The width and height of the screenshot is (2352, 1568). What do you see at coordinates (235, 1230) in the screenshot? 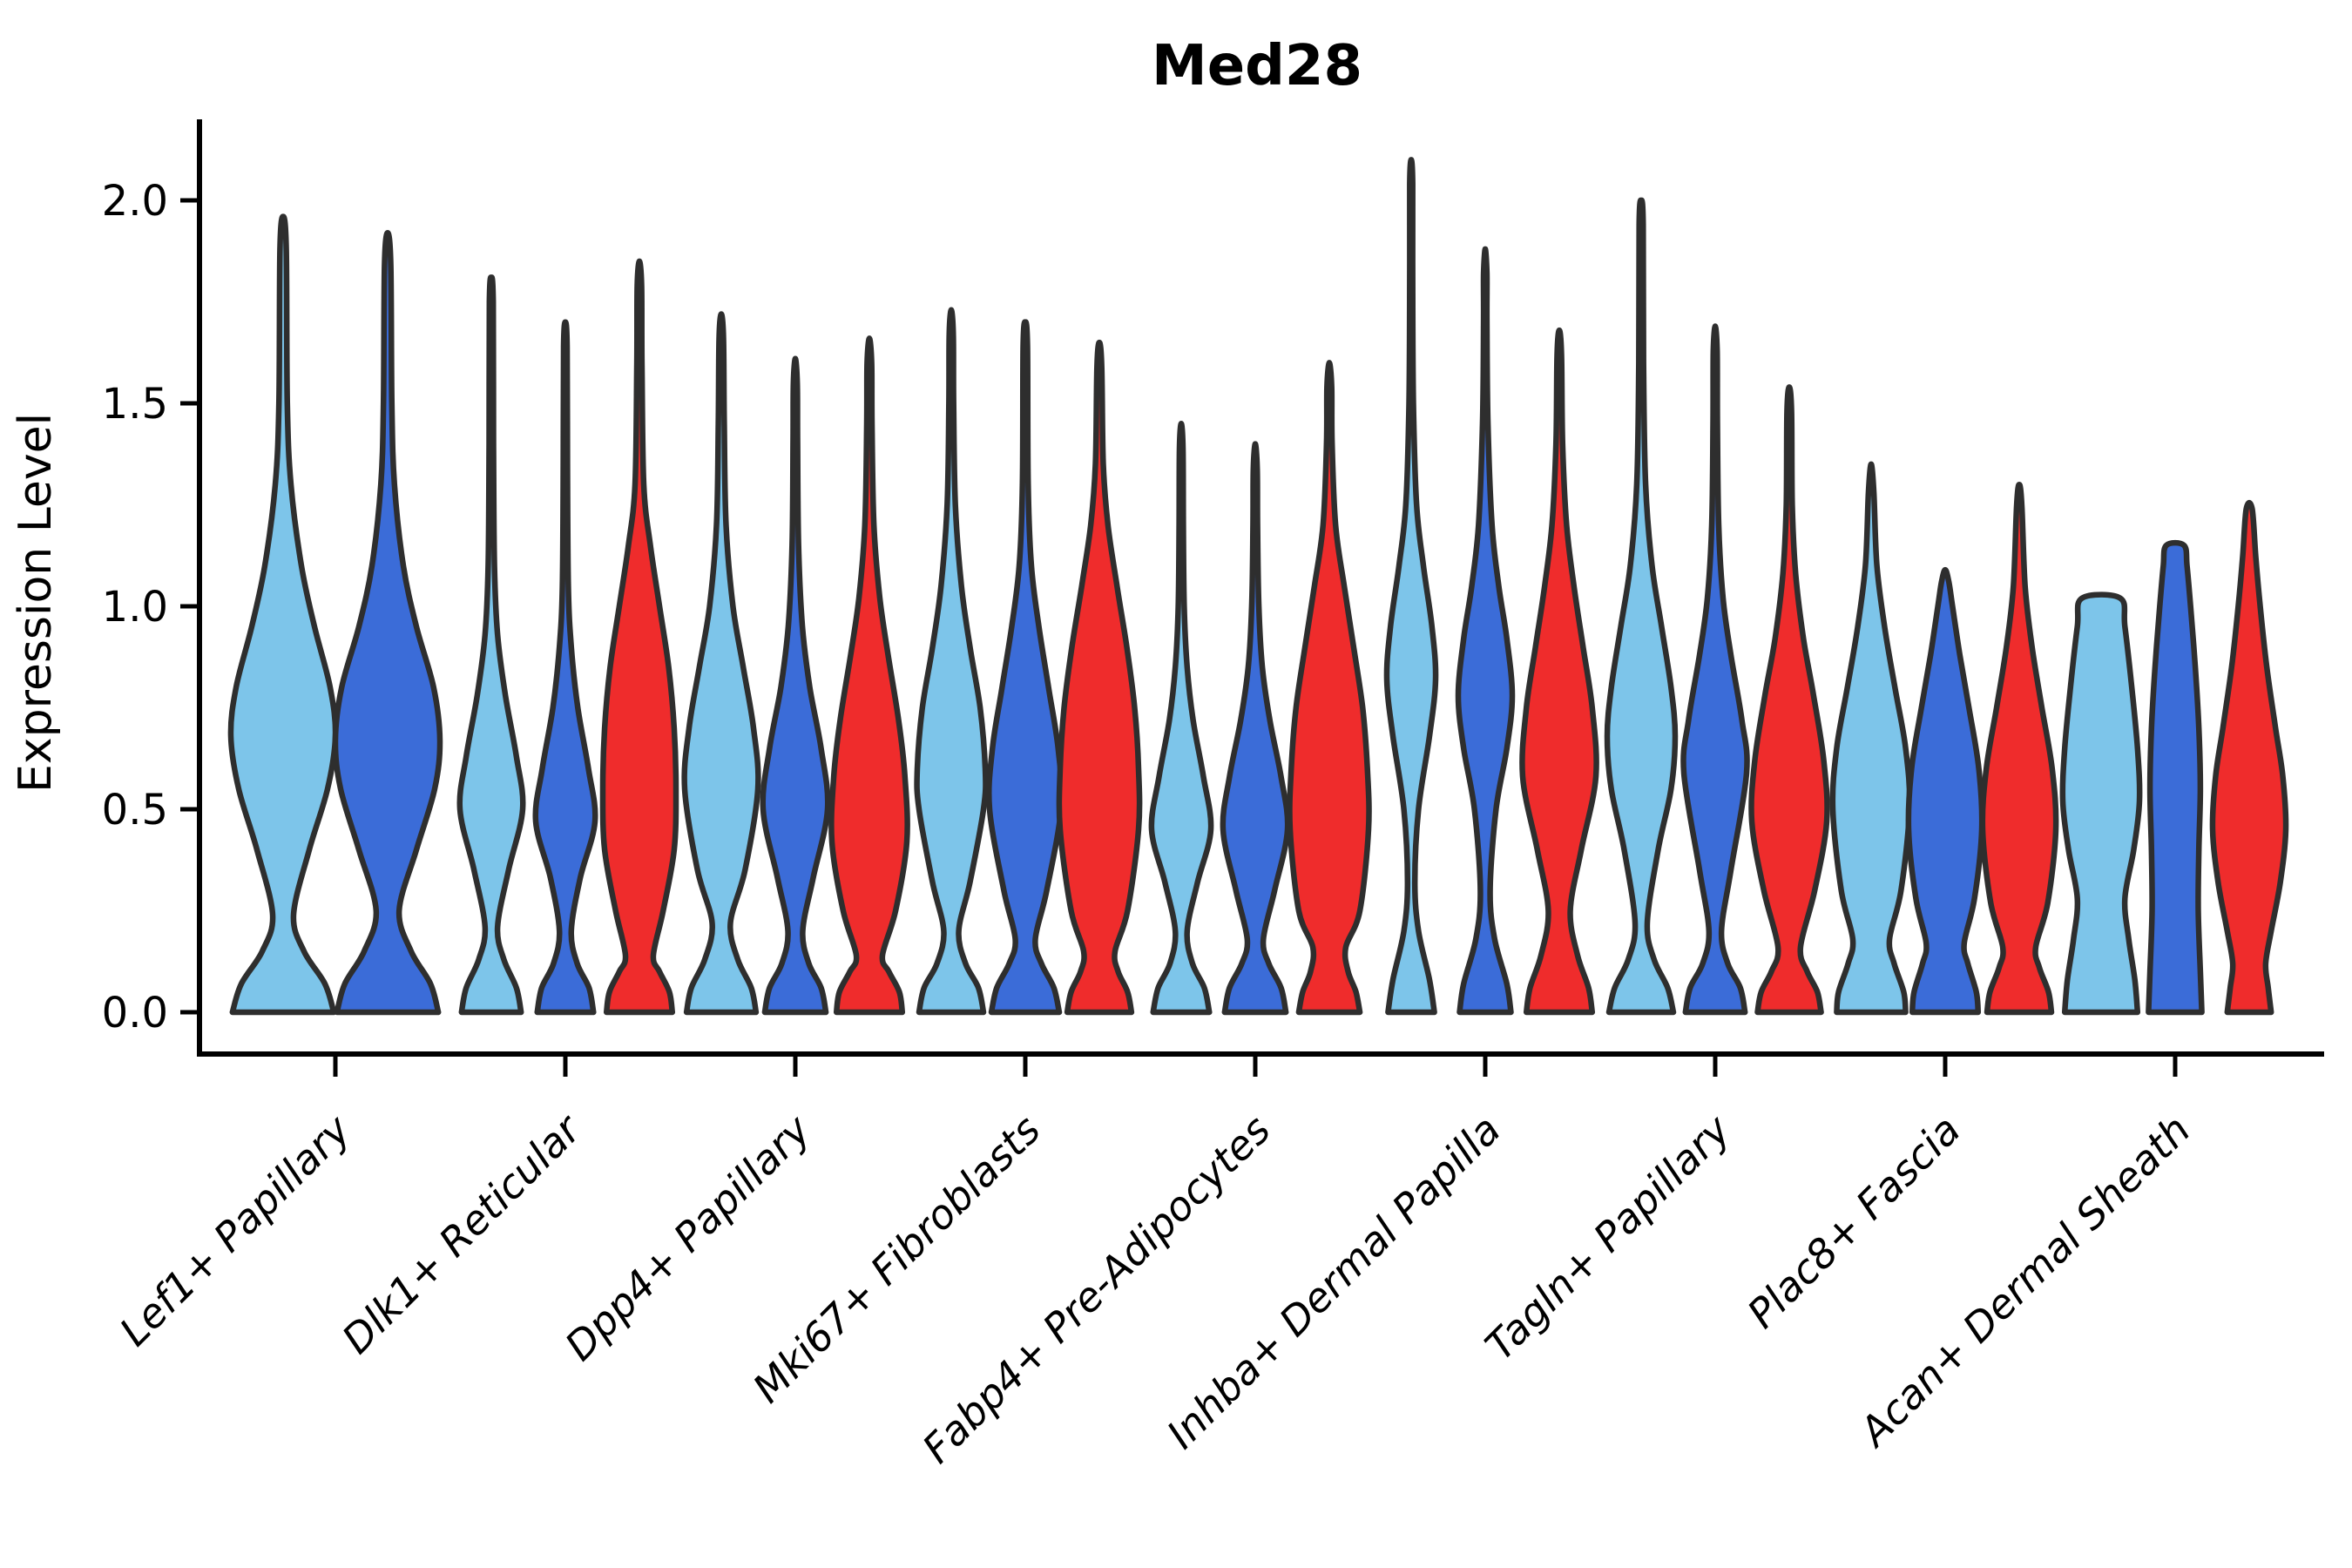
I see `x-tick-label: Lef1+ Papillary` at bounding box center [235, 1230].